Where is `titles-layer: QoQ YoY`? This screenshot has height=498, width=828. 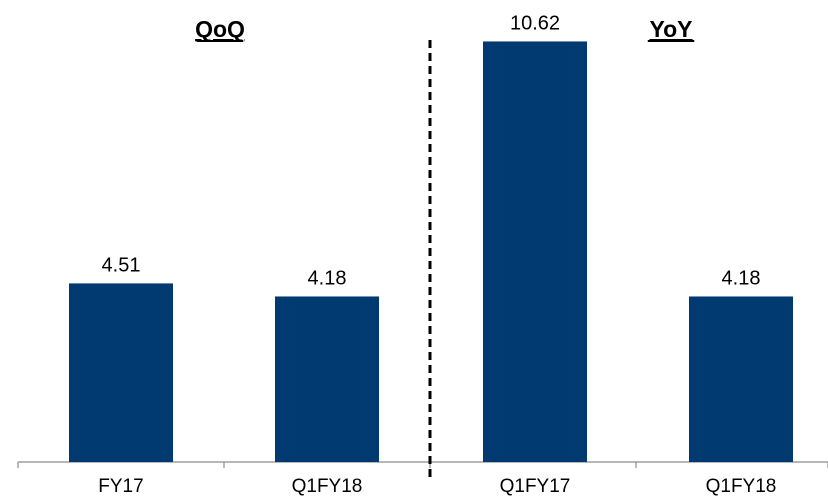 titles-layer: QoQ YoY is located at coordinates (445, 29).